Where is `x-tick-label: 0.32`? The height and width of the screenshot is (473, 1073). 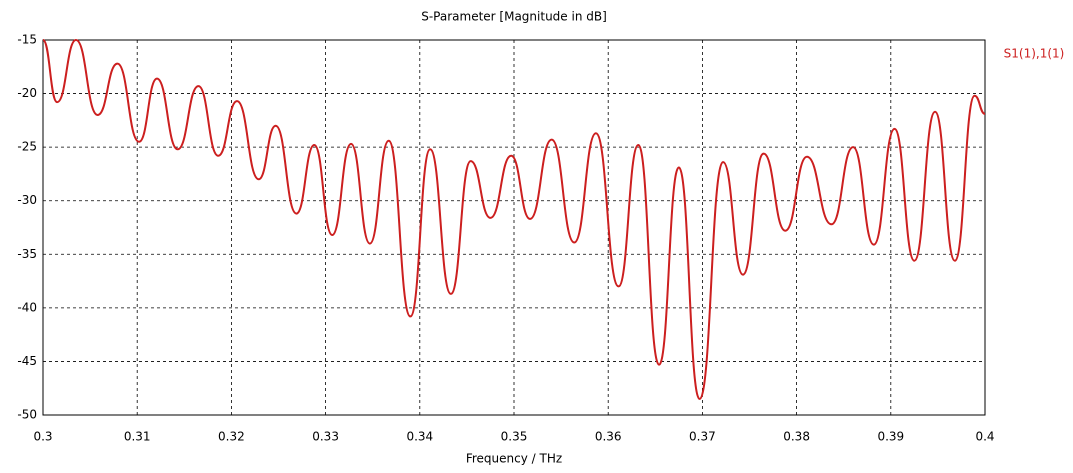
x-tick-label: 0.32 is located at coordinates (231, 437).